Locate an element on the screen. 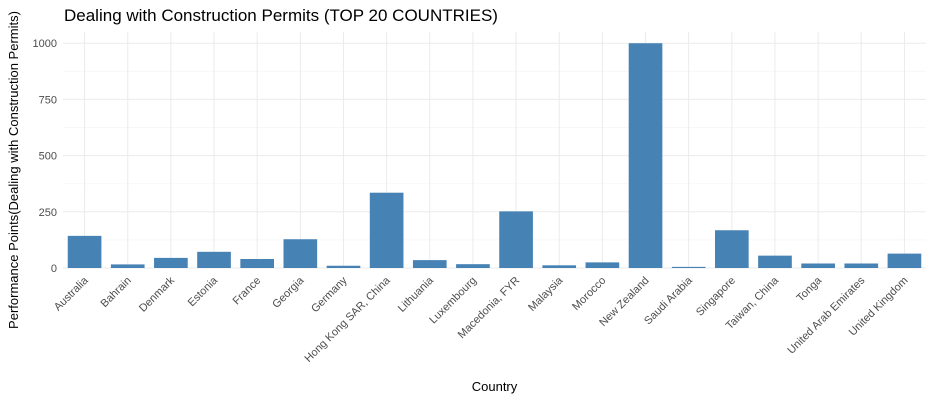  x-tick-label: United Arab Emirates is located at coordinates (826, 315).